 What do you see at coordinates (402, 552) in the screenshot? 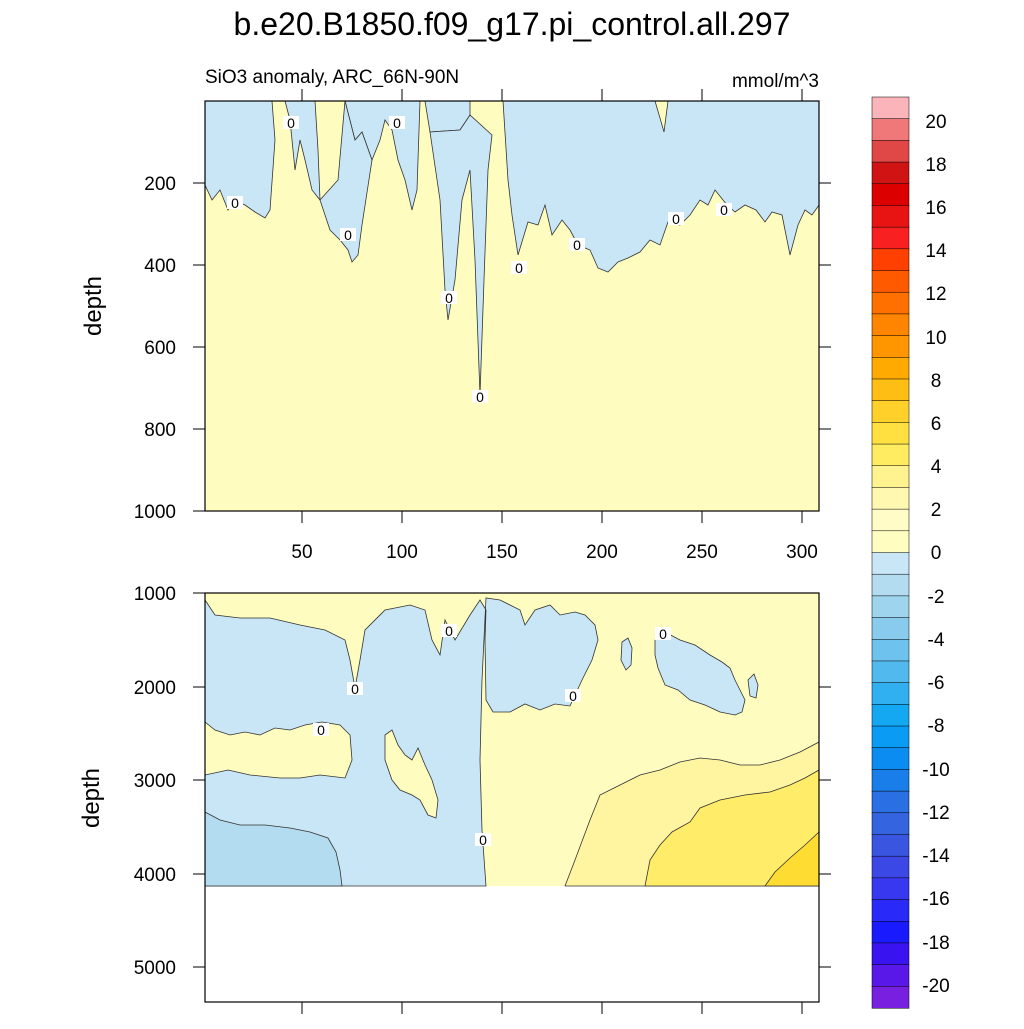
I see `x-tick-label: 100` at bounding box center [402, 552].